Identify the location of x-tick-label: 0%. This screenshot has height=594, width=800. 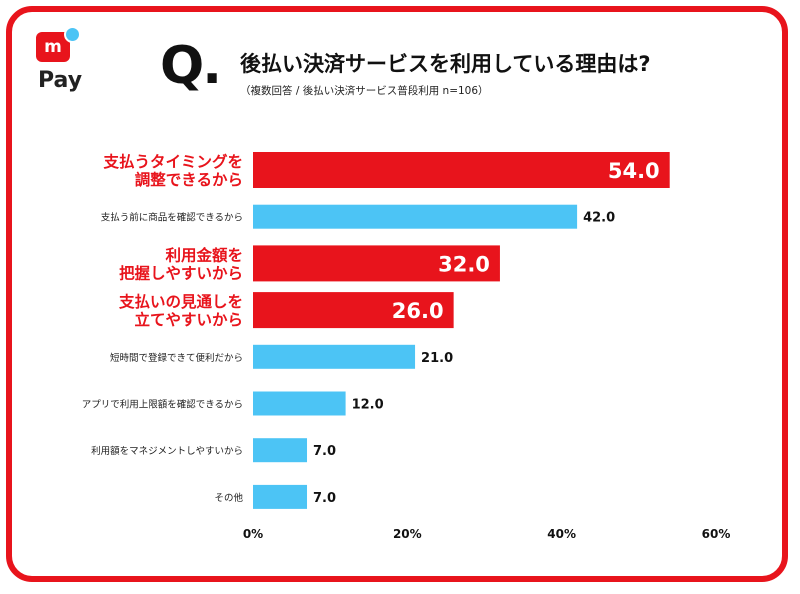
(253, 534).